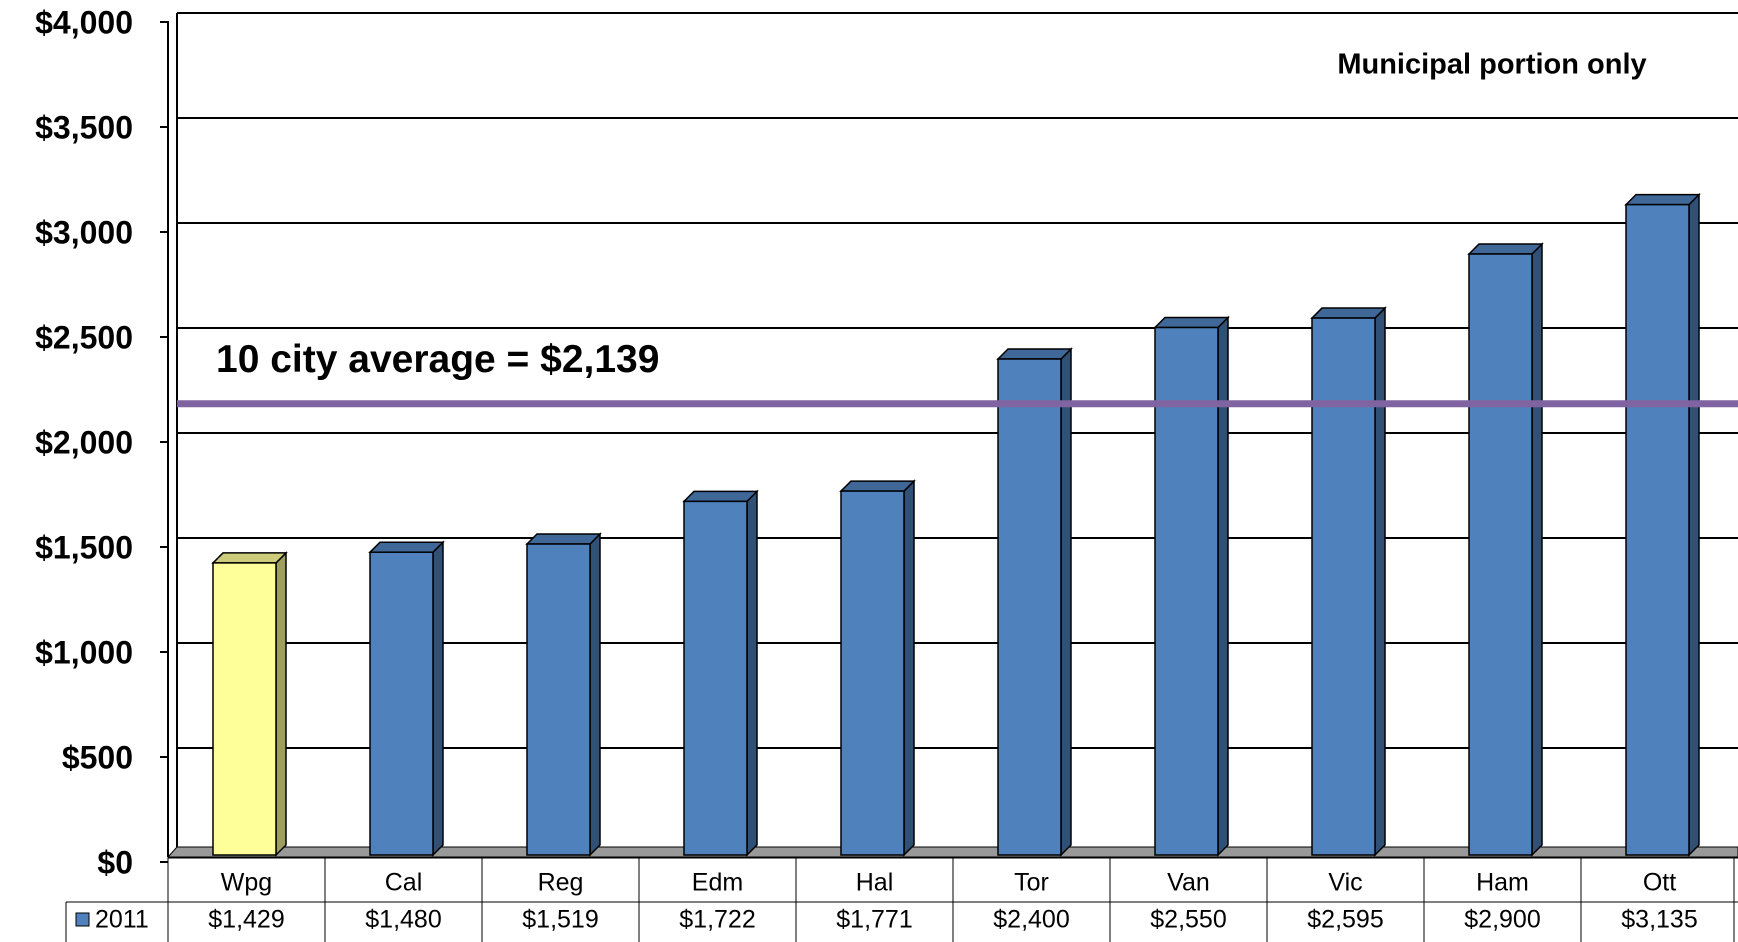 This screenshot has height=942, width=1738. Describe the element at coordinates (560, 920) in the screenshot. I see `value-label: $1,519` at that location.